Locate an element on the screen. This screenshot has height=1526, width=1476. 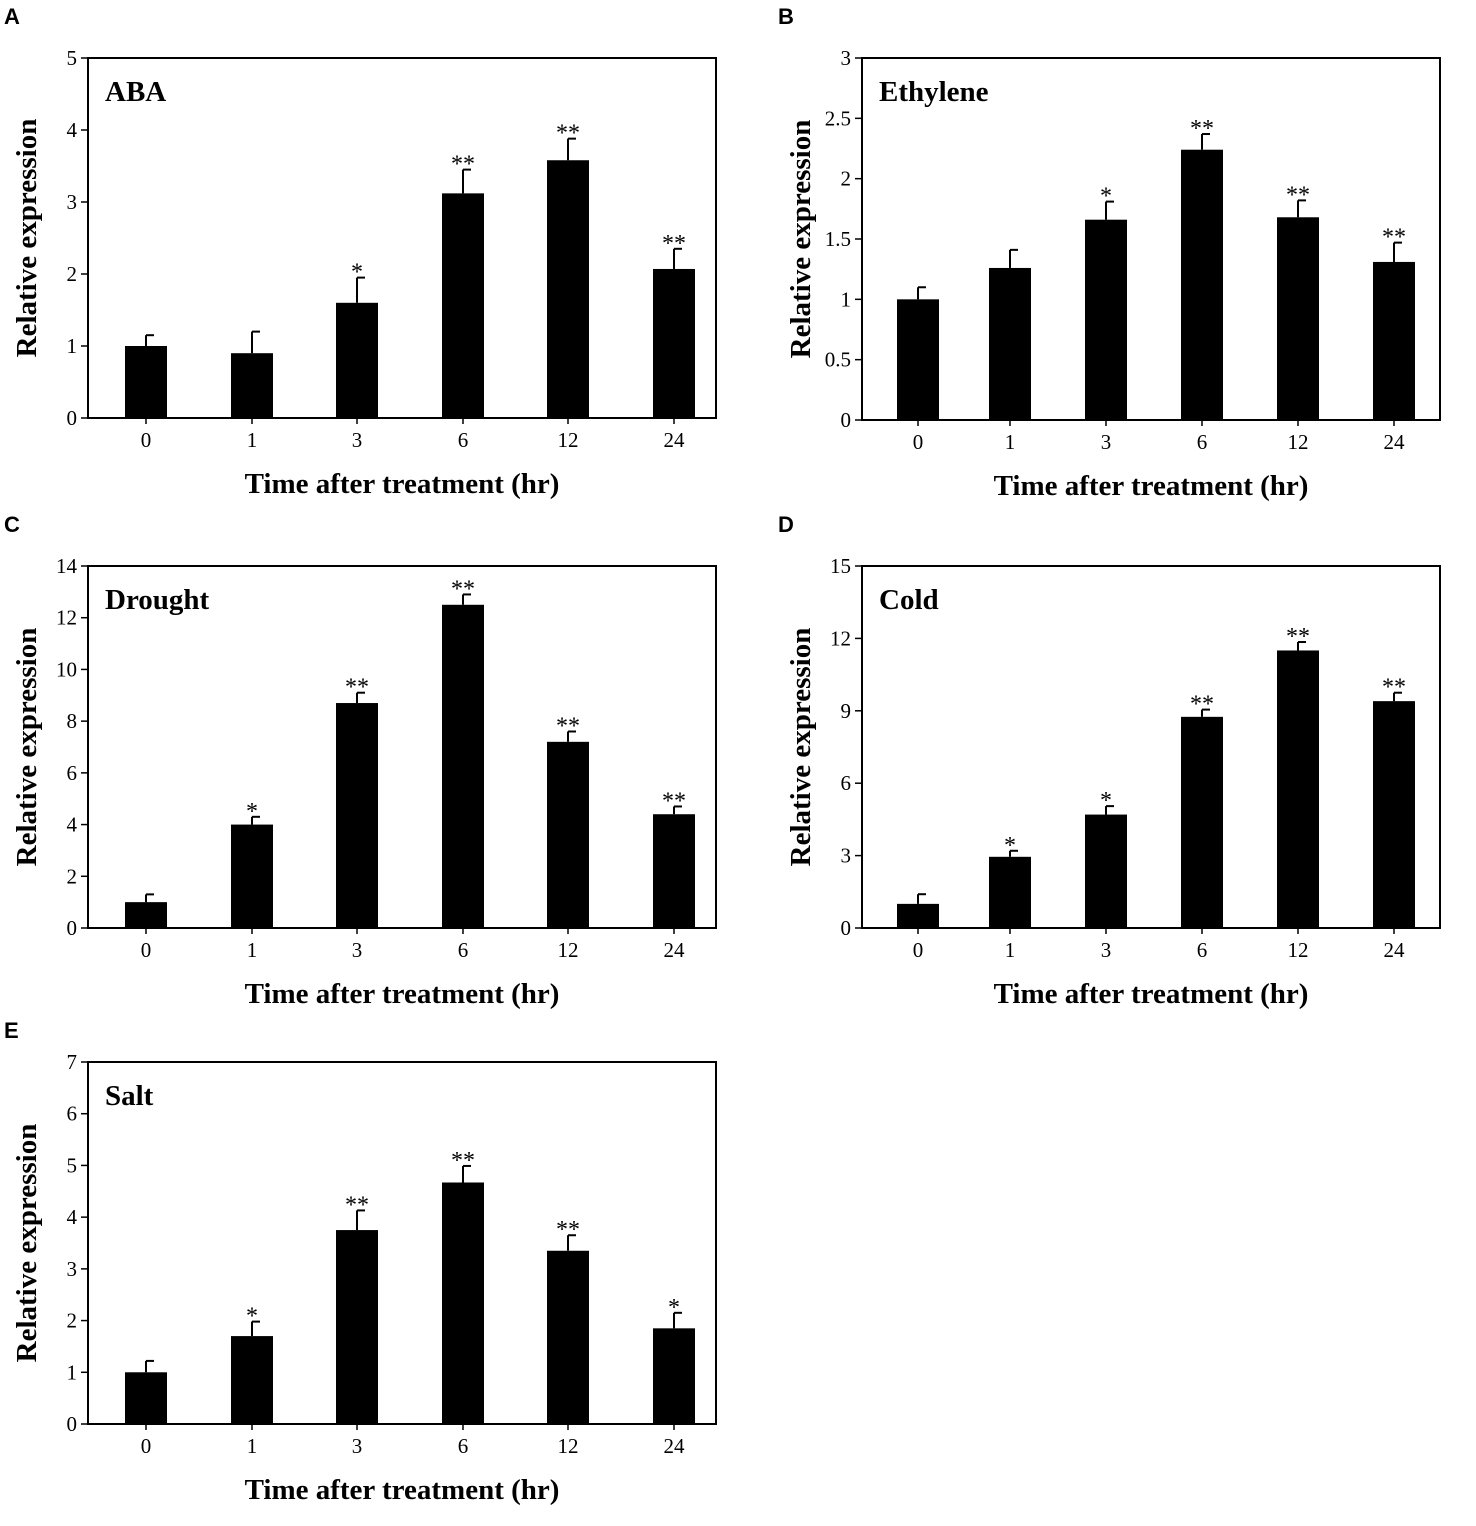
panel-letter: C is located at coordinates (12, 524).